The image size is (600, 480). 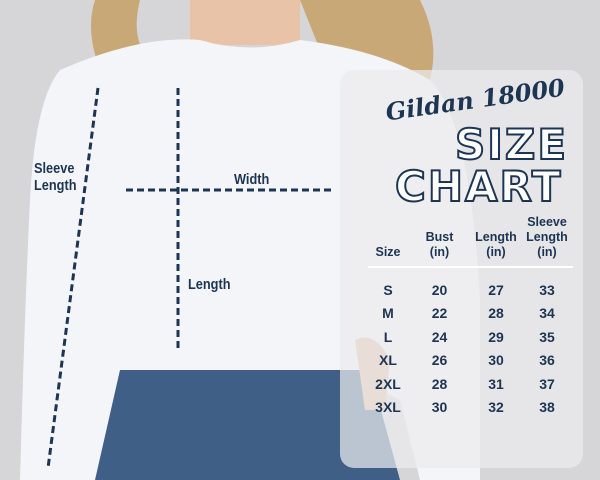 What do you see at coordinates (547, 313) in the screenshot?
I see `sleeve-length-cell: 34` at bounding box center [547, 313].